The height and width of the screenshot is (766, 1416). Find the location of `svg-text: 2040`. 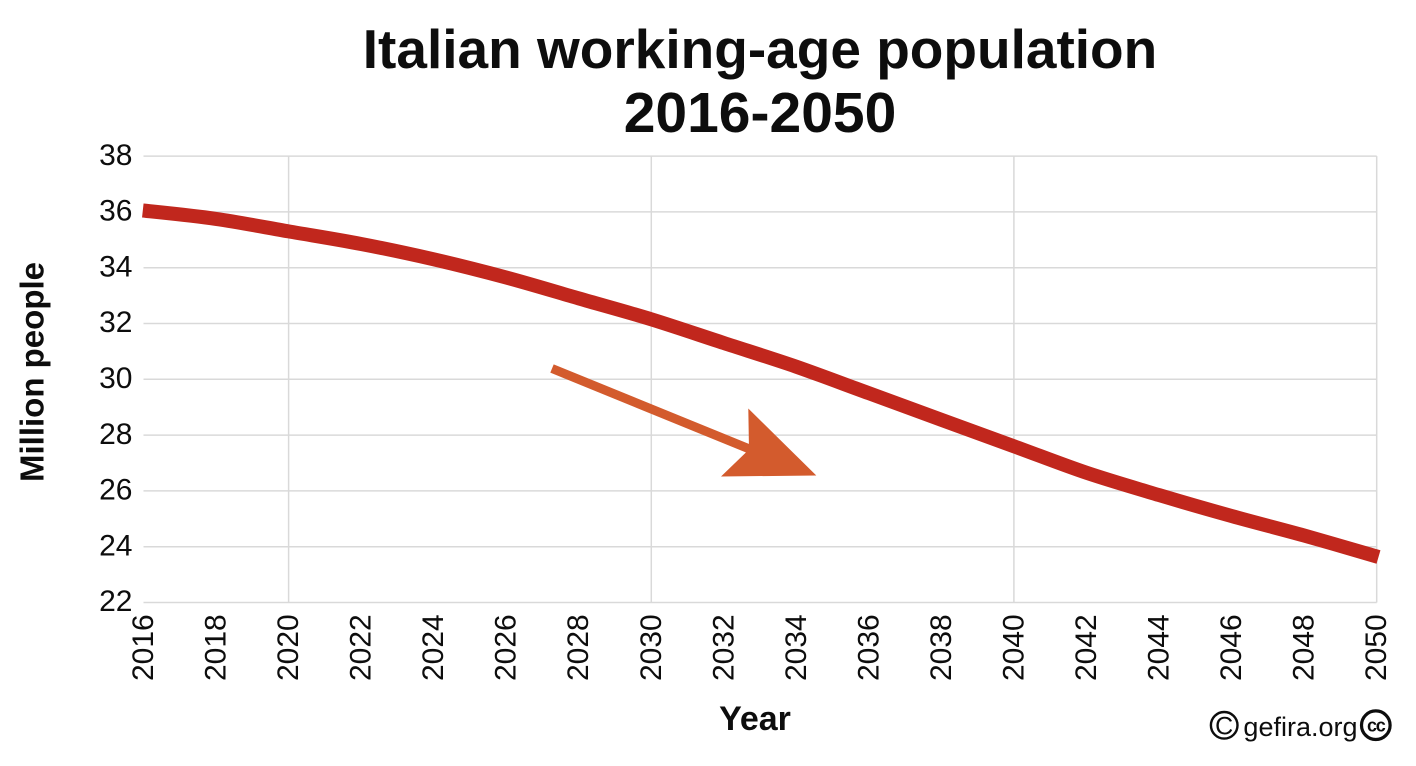

svg-text: 2040 is located at coordinates (1014, 647).